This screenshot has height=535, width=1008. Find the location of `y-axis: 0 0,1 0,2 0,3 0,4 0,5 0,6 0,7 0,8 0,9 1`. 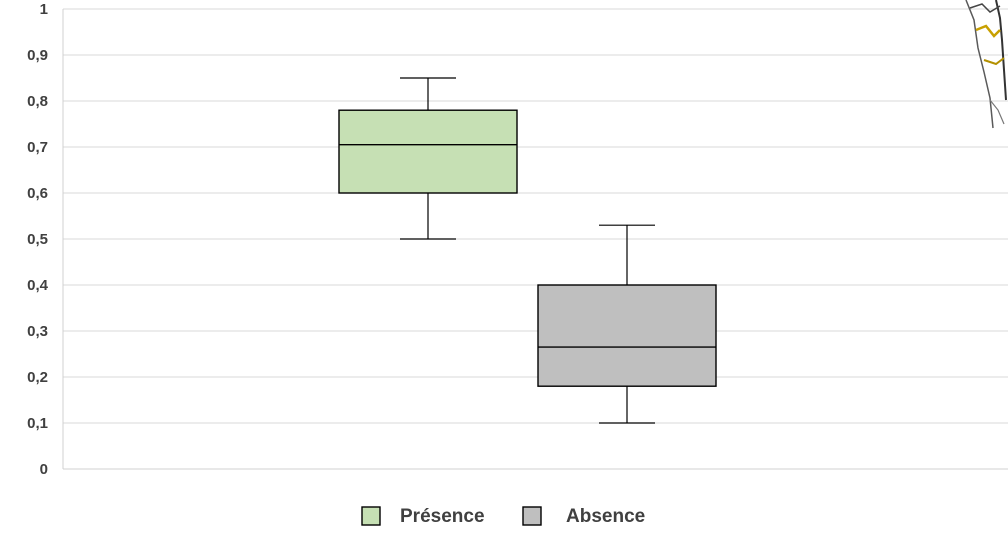

y-axis: 0 0,1 0,2 0,3 0,4 0,5 0,6 0,7 0,8 0,9 1 is located at coordinates (45, 239).